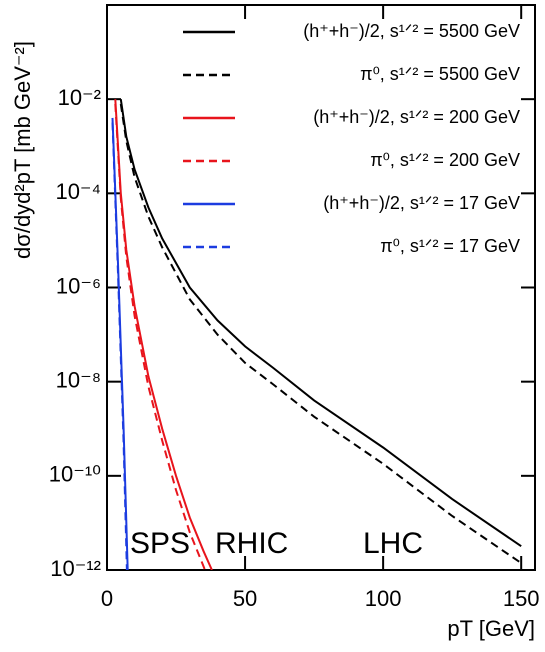  Describe the element at coordinates (440, 74) in the screenshot. I see `legend-label: π⁰, s¹ᐟ² = 5500 GeV` at that location.